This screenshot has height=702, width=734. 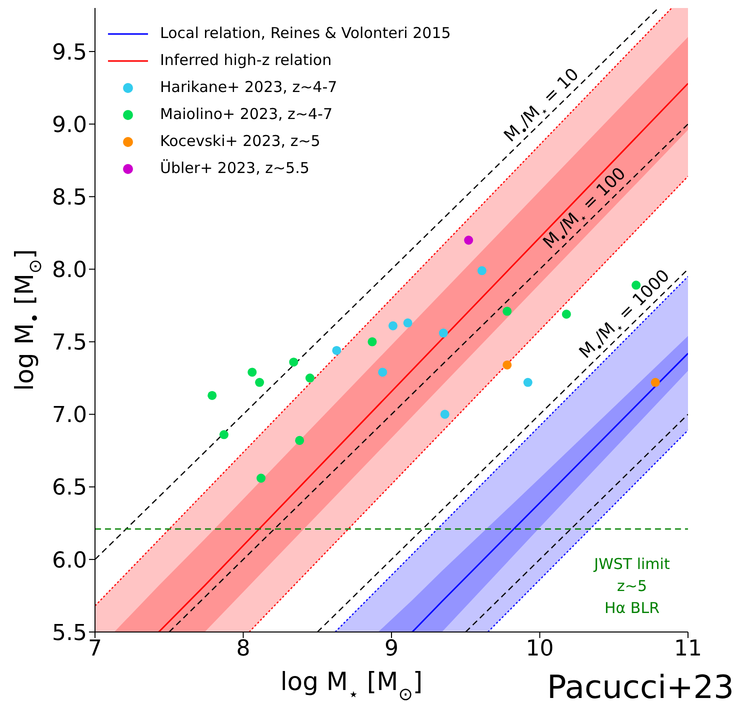 What do you see at coordinates (69, 561) in the screenshot?
I see `y-tick-label: 6.0` at bounding box center [69, 561].